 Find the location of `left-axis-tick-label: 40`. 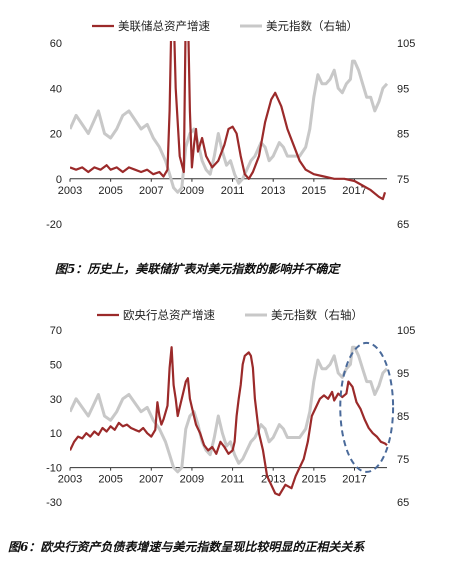

left-axis-tick-label: 40 is located at coordinates (56, 89).